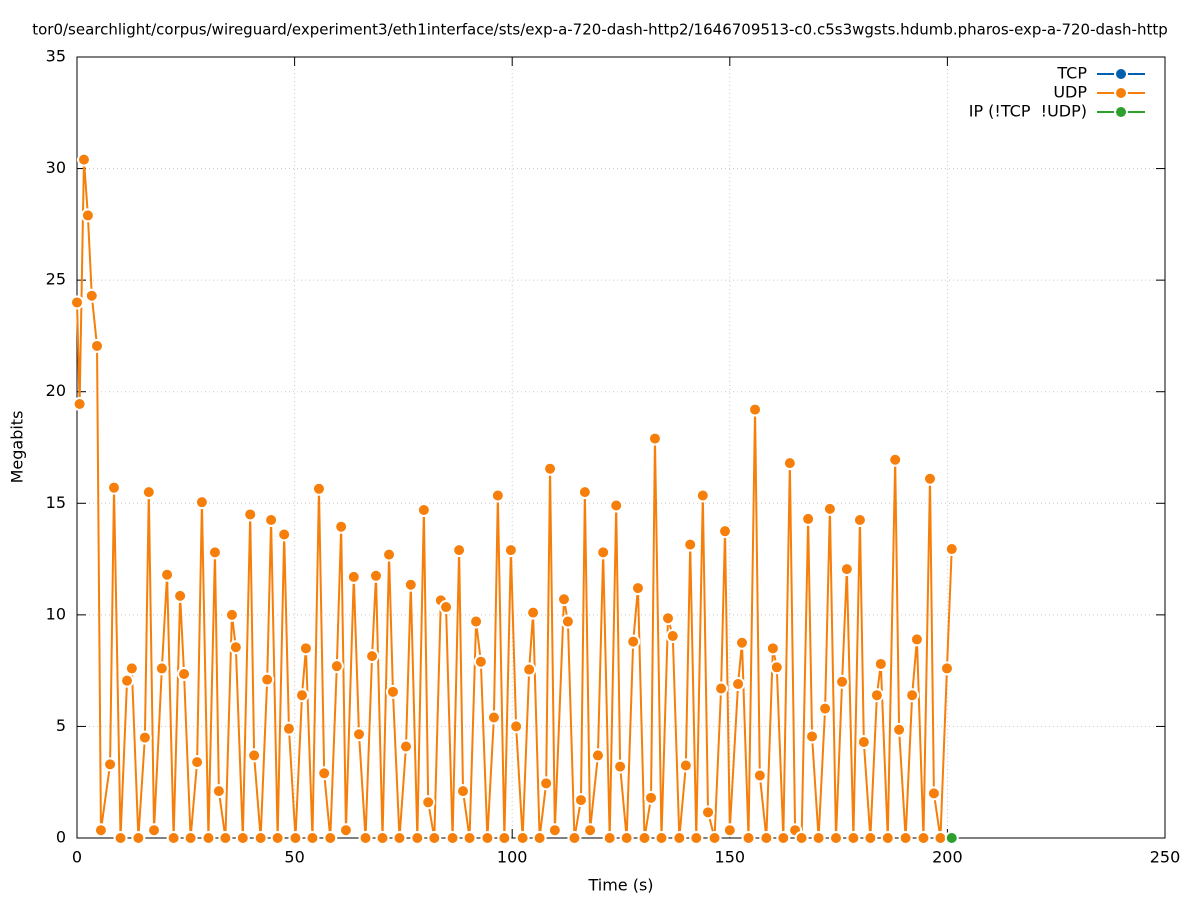 This screenshot has width=1197, height=900. Describe the element at coordinates (1121, 74) in the screenshot. I see `legend-swatch` at that location.